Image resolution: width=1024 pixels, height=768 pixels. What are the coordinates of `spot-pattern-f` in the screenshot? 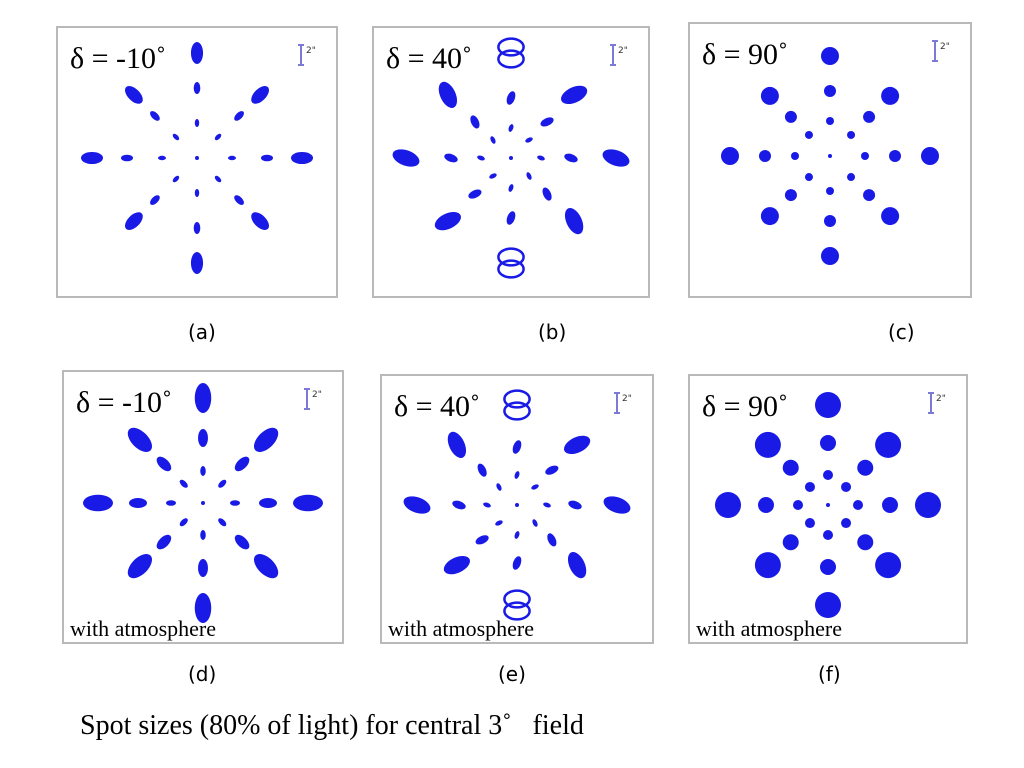 It's located at (828, 505).